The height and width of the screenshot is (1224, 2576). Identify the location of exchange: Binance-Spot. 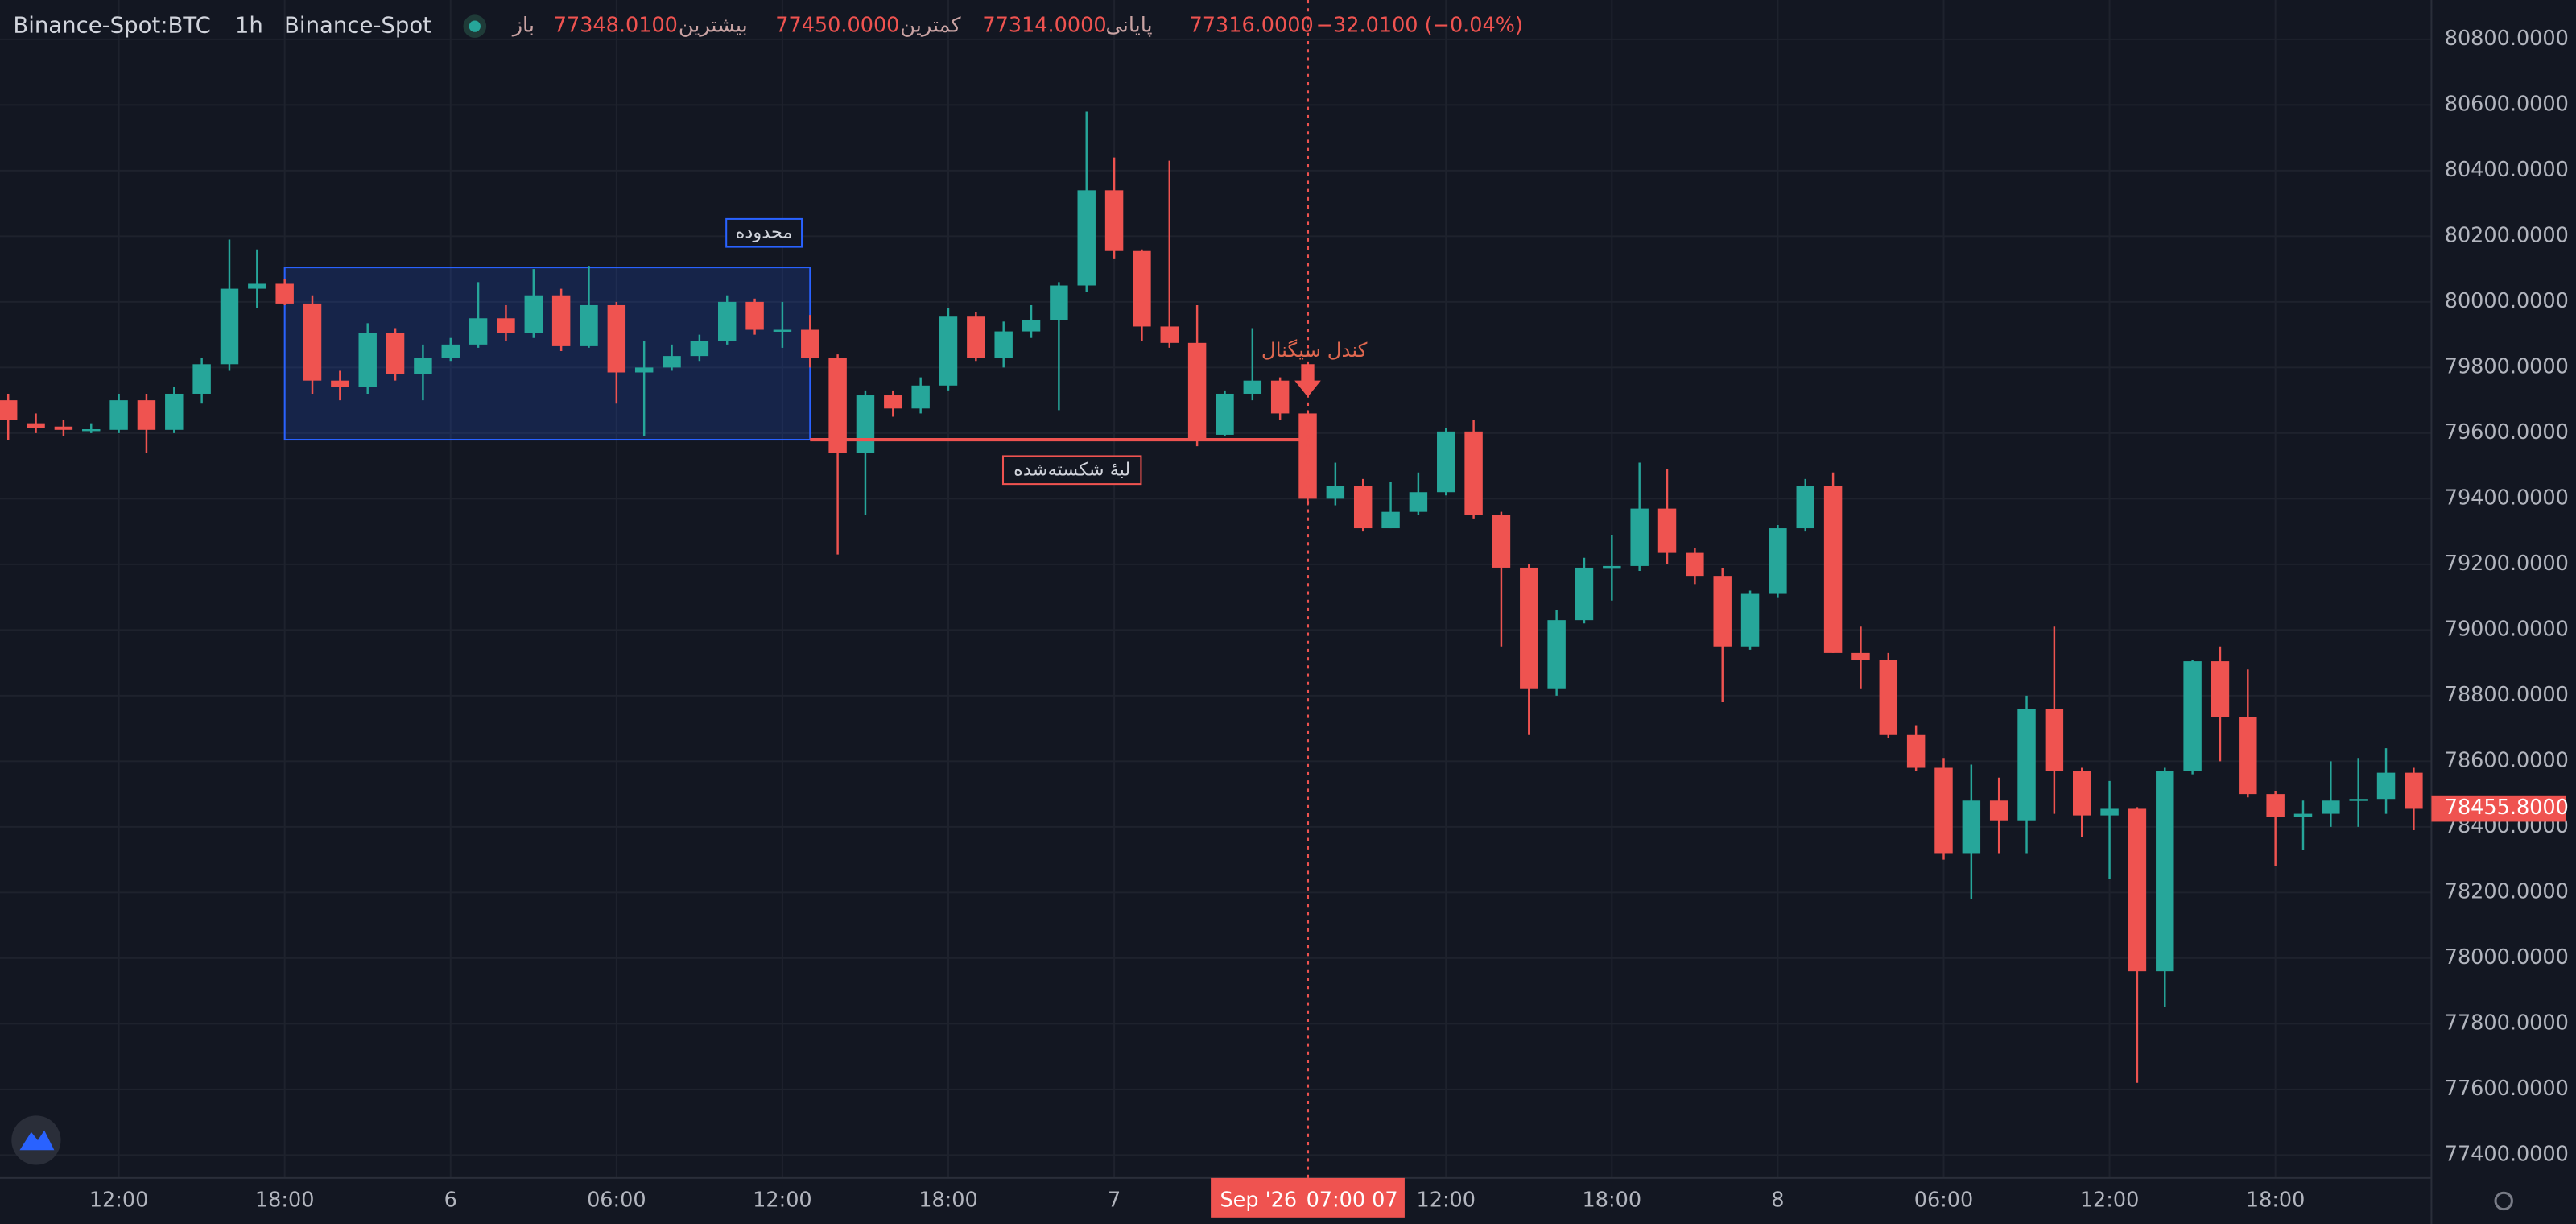
(357, 26).